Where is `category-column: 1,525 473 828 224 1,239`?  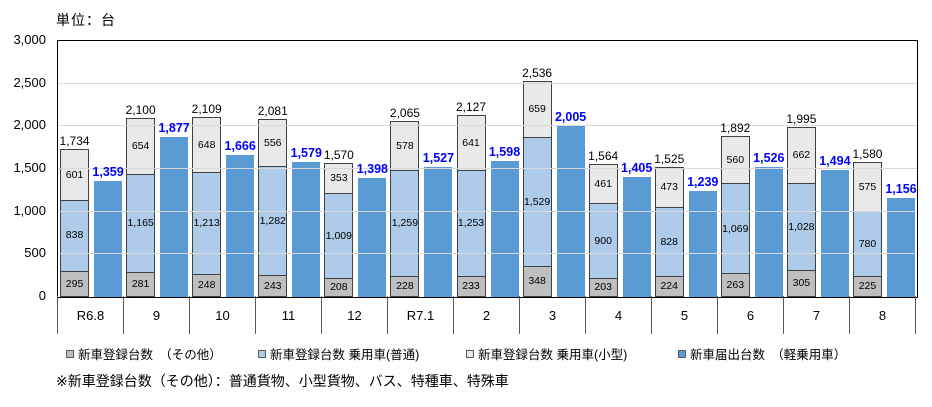
category-column: 1,525 473 828 224 1,239 is located at coordinates (686, 169).